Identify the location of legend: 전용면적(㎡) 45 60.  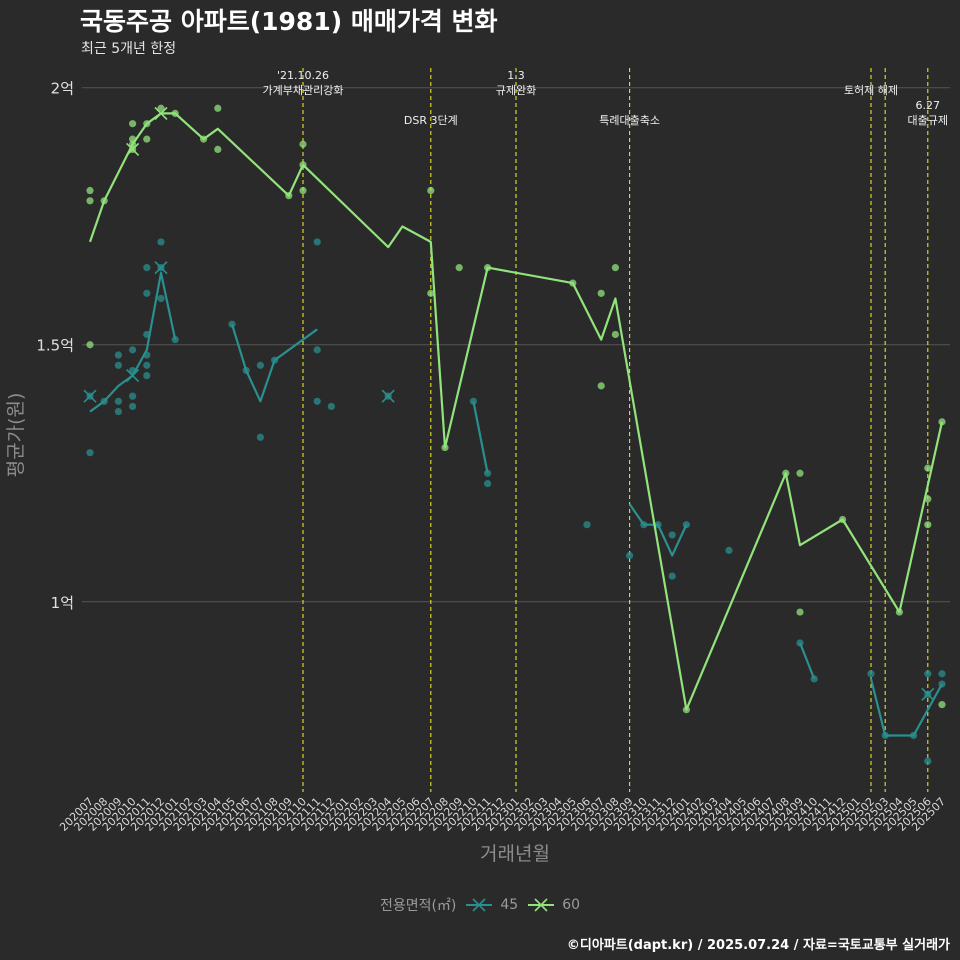
(480, 905).